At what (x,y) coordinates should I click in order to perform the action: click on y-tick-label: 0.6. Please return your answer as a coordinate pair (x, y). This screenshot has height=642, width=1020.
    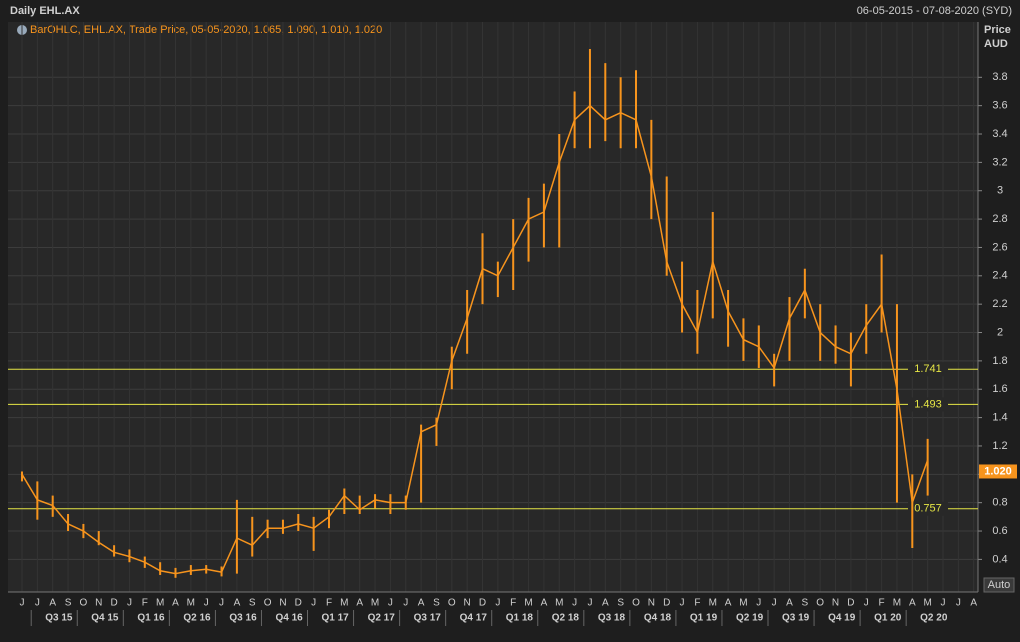
    Looking at the image, I should click on (999, 531).